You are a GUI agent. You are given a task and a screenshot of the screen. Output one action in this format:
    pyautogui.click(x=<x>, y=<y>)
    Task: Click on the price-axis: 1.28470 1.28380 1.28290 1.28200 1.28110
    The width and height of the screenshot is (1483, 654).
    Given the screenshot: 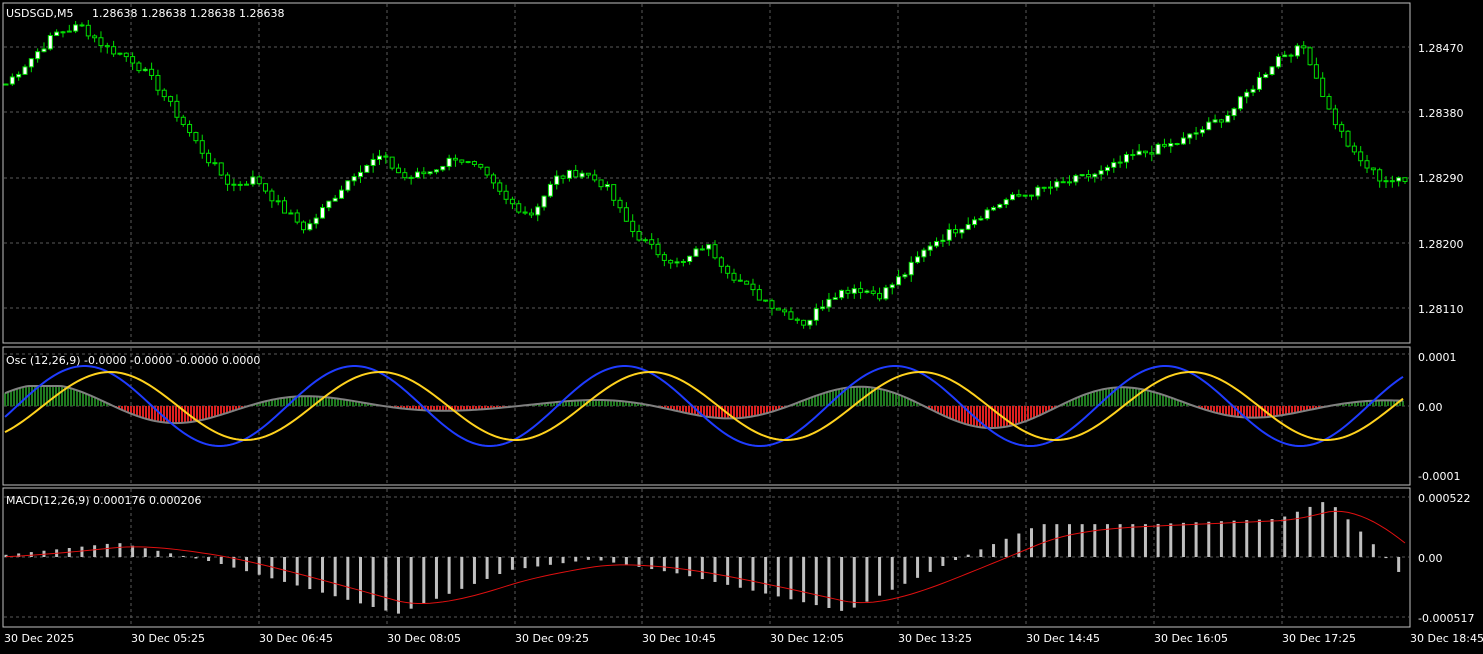 What is the action you would take?
    pyautogui.click(x=1441, y=179)
    